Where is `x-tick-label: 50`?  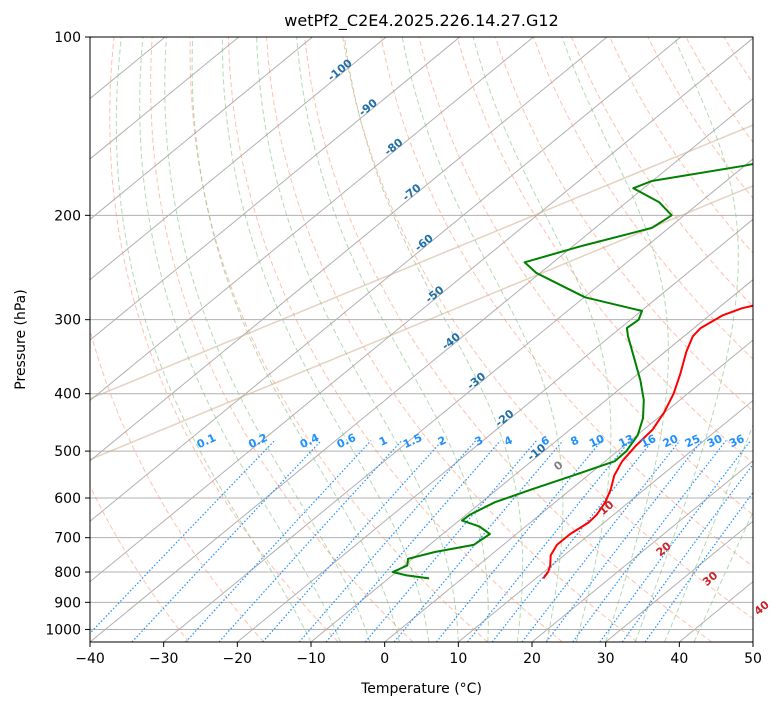
x-tick-label: 50 is located at coordinates (753, 659).